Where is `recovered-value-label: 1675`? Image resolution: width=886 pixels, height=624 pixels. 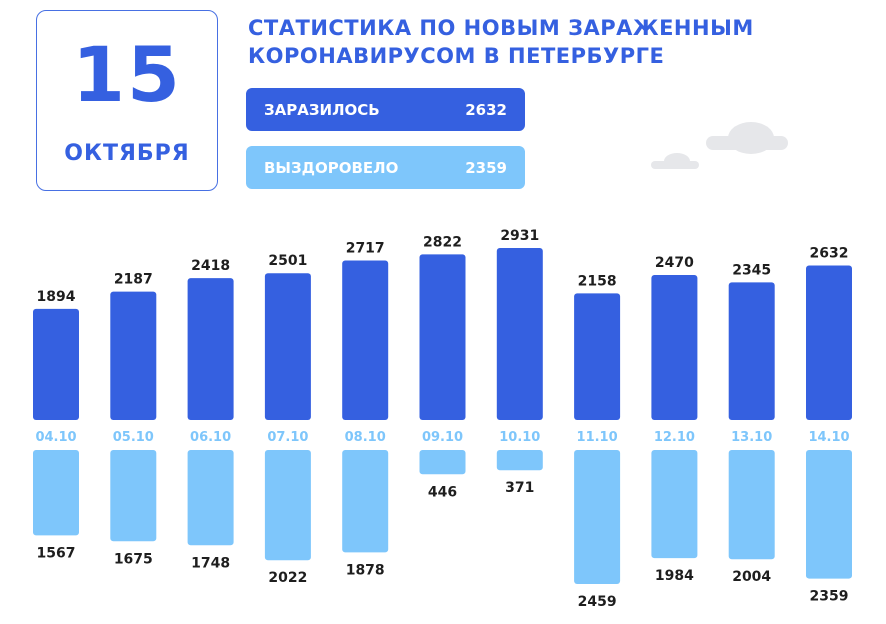 recovered-value-label: 1675 is located at coordinates (133, 559).